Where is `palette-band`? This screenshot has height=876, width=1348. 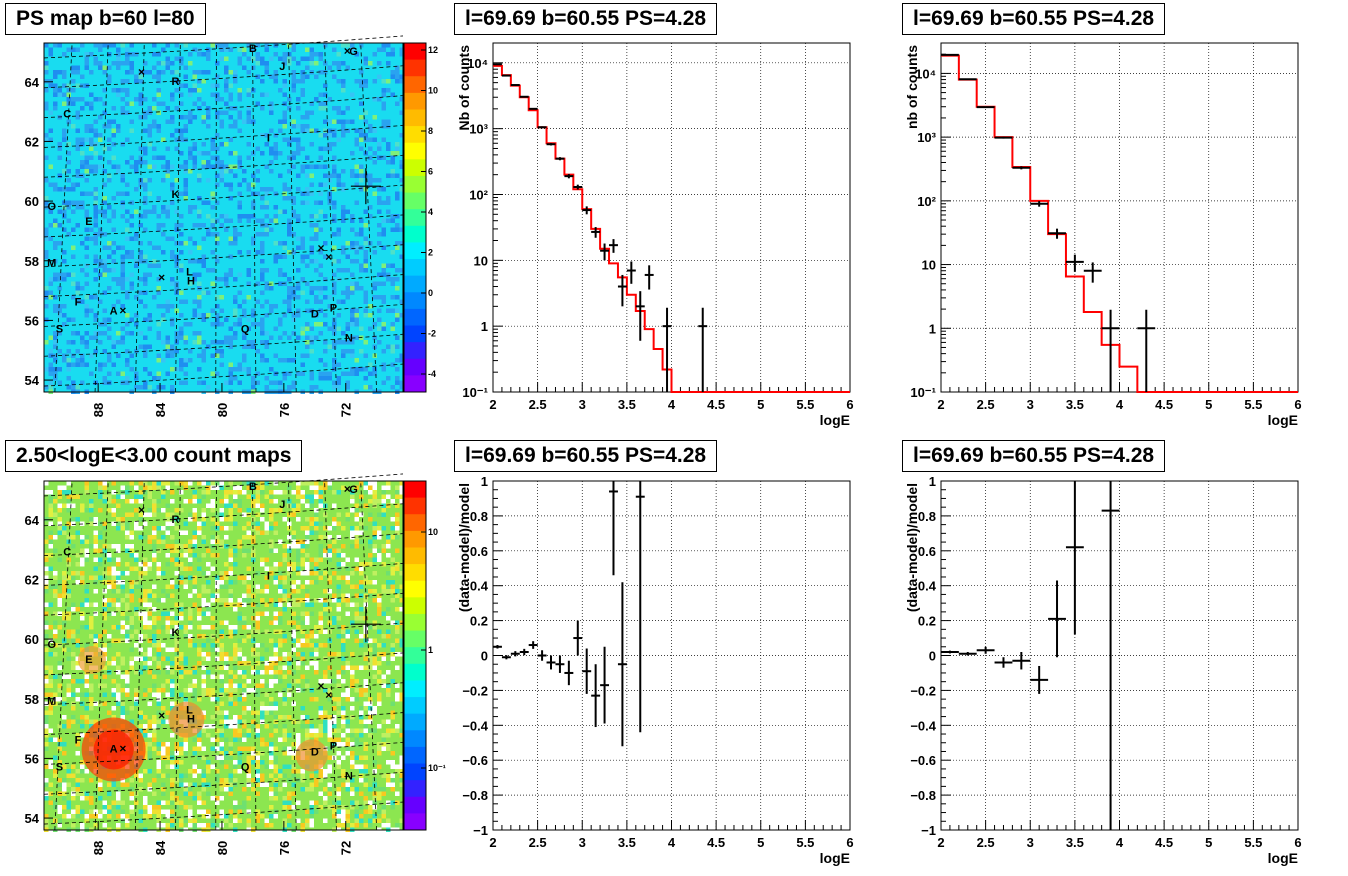 palette-band is located at coordinates (415, 184).